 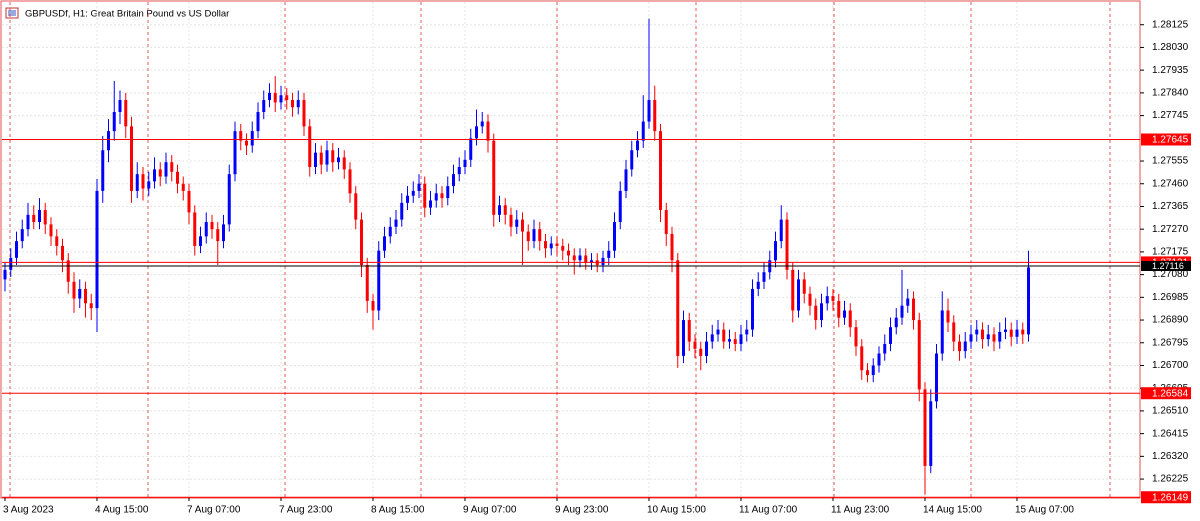 What do you see at coordinates (1170, 342) in the screenshot?
I see `y-tick-label: 1.26795` at bounding box center [1170, 342].